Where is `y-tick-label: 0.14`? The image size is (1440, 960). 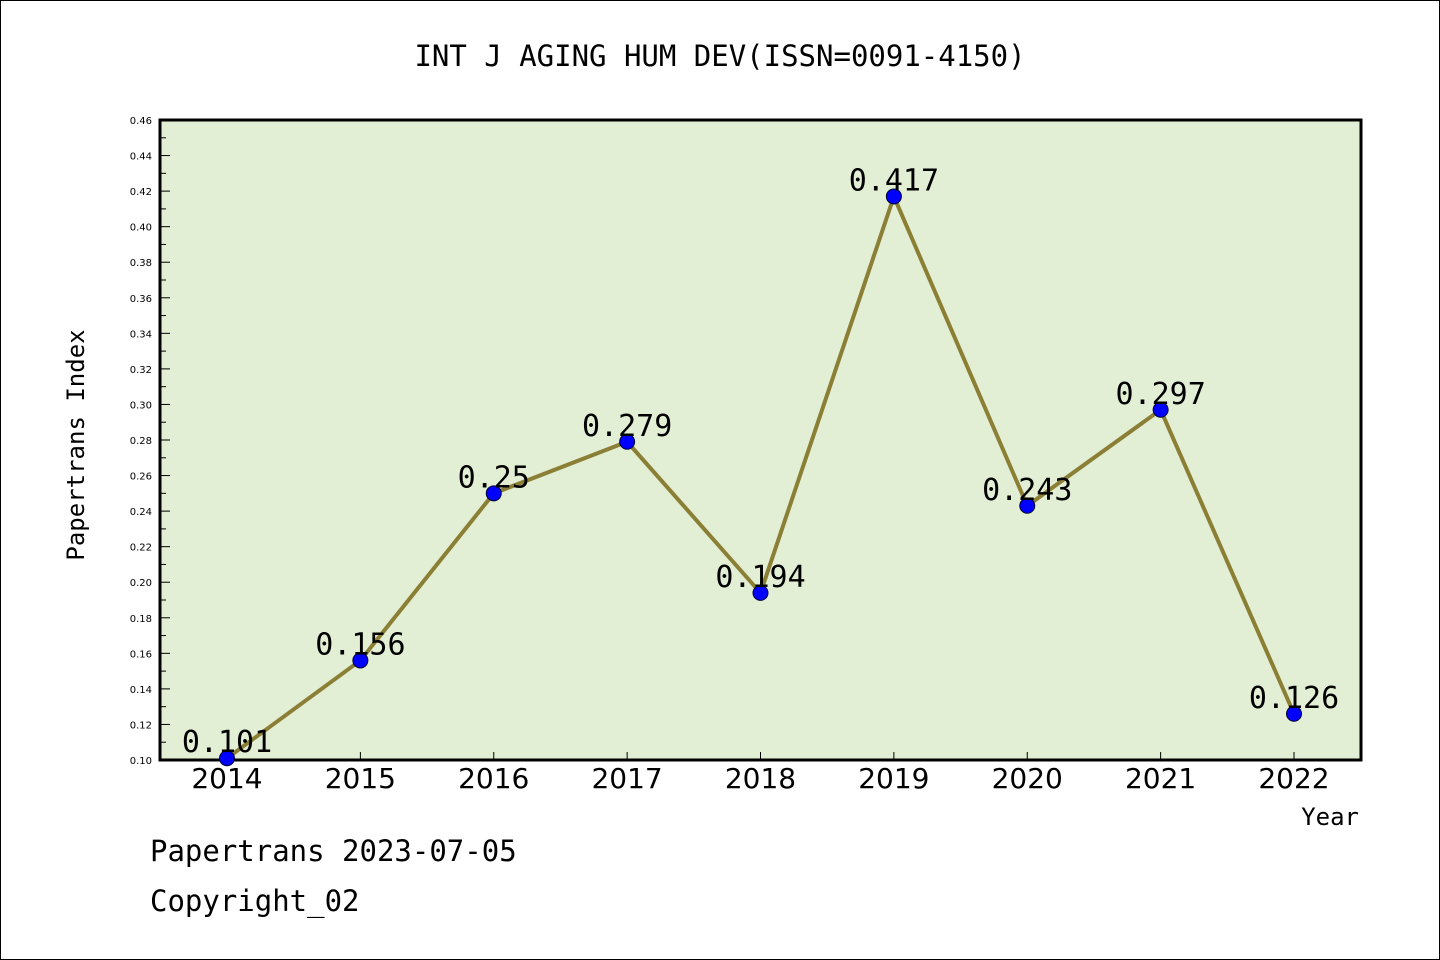
y-tick-label: 0.14 is located at coordinates (141, 690).